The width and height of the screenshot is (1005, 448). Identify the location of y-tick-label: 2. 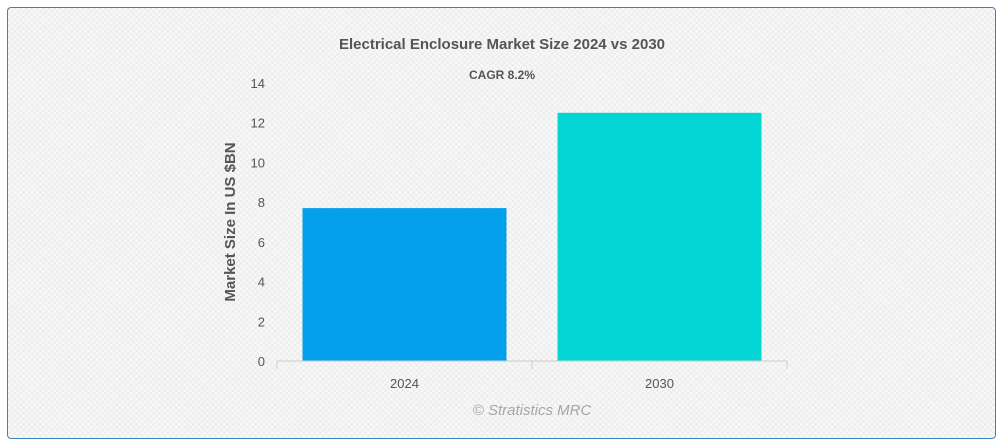
(261, 321).